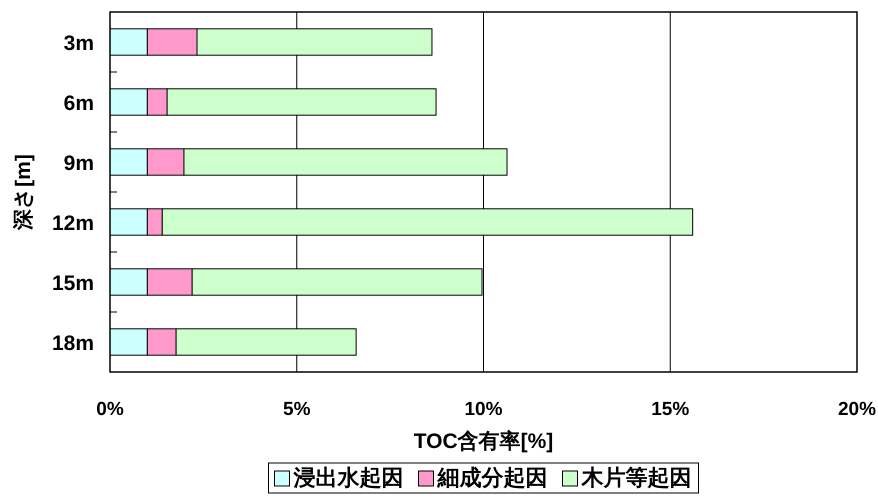 Image resolution: width=878 pixels, height=499 pixels. I want to click on y-tick-label: 6m, so click(79, 103).